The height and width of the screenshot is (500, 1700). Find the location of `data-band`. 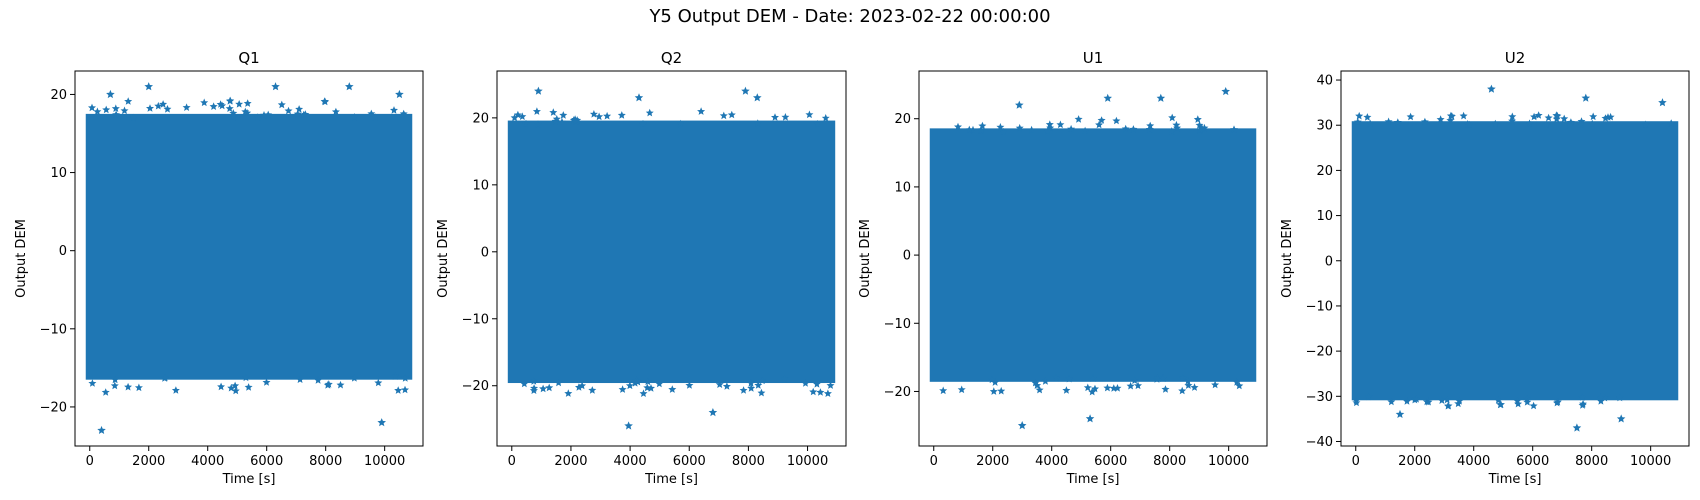

data-band is located at coordinates (249, 246).